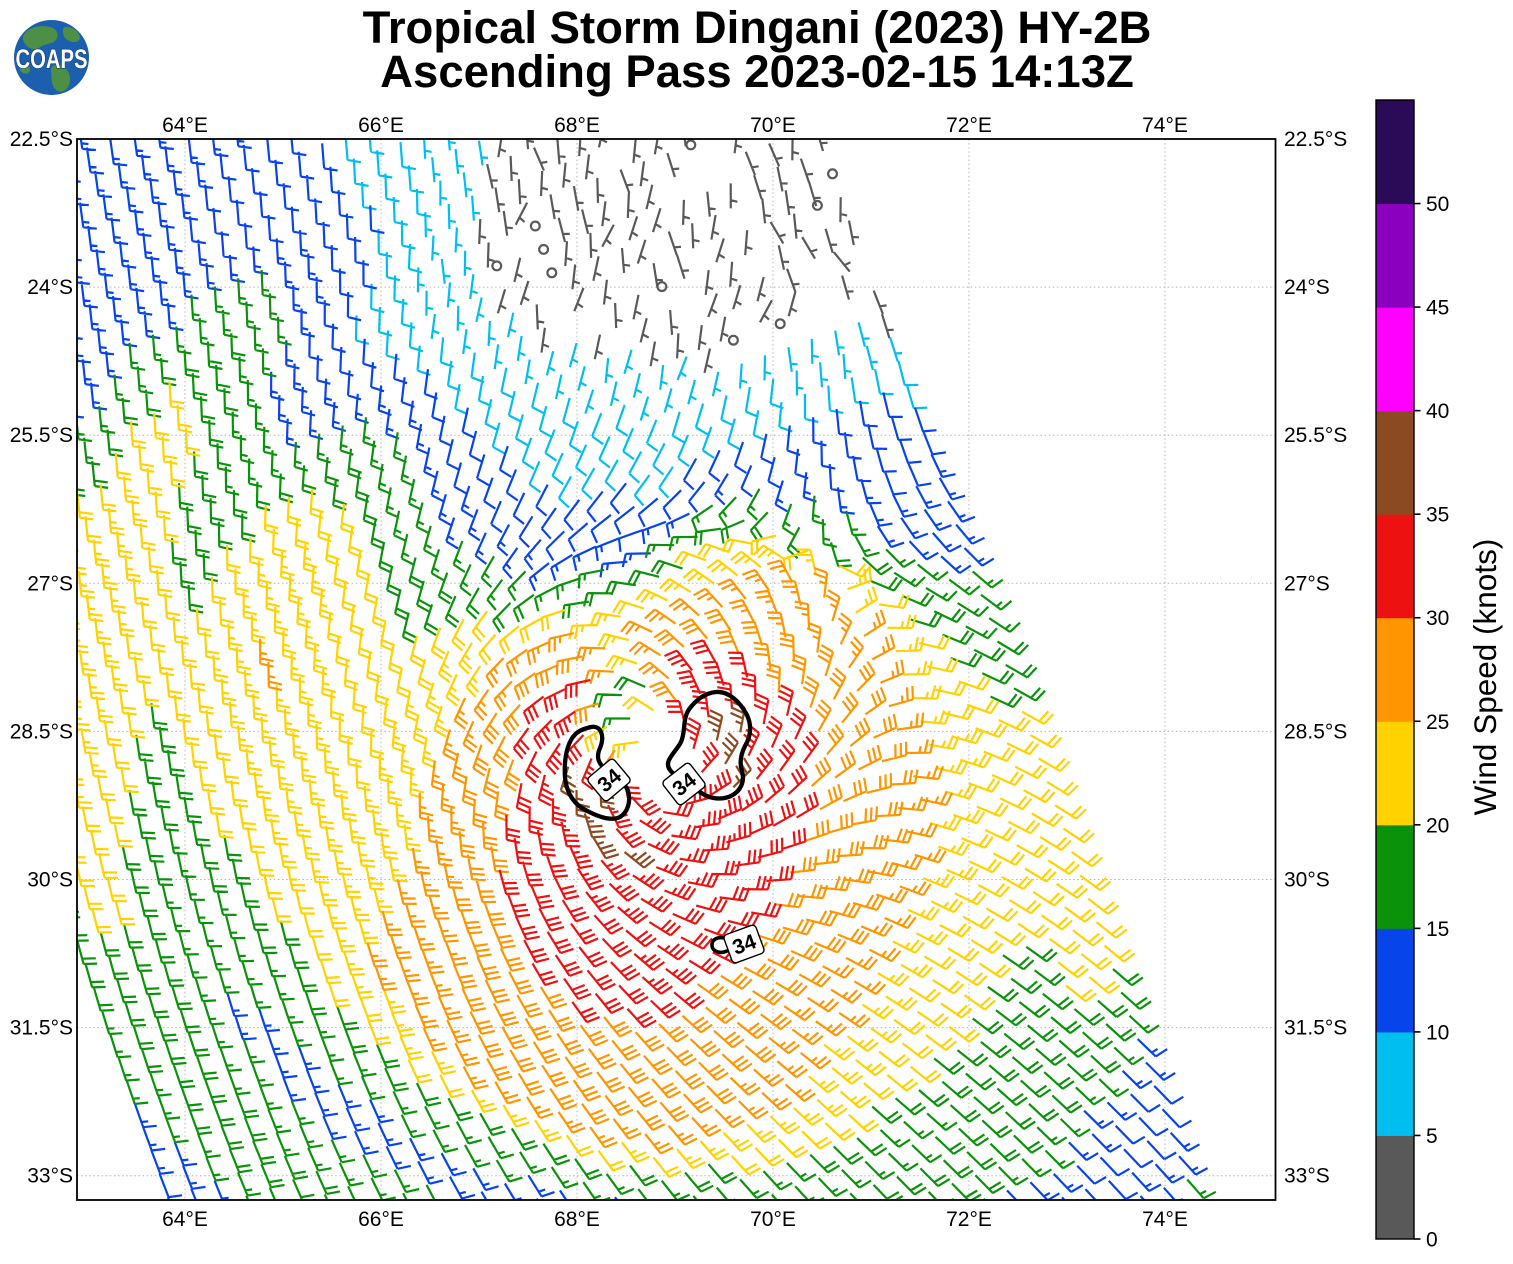  I want to click on svg-text:Tropical Storm Dingani (2023): Tropical Storm Dingani (2023) HY-2B, so click(757, 27).